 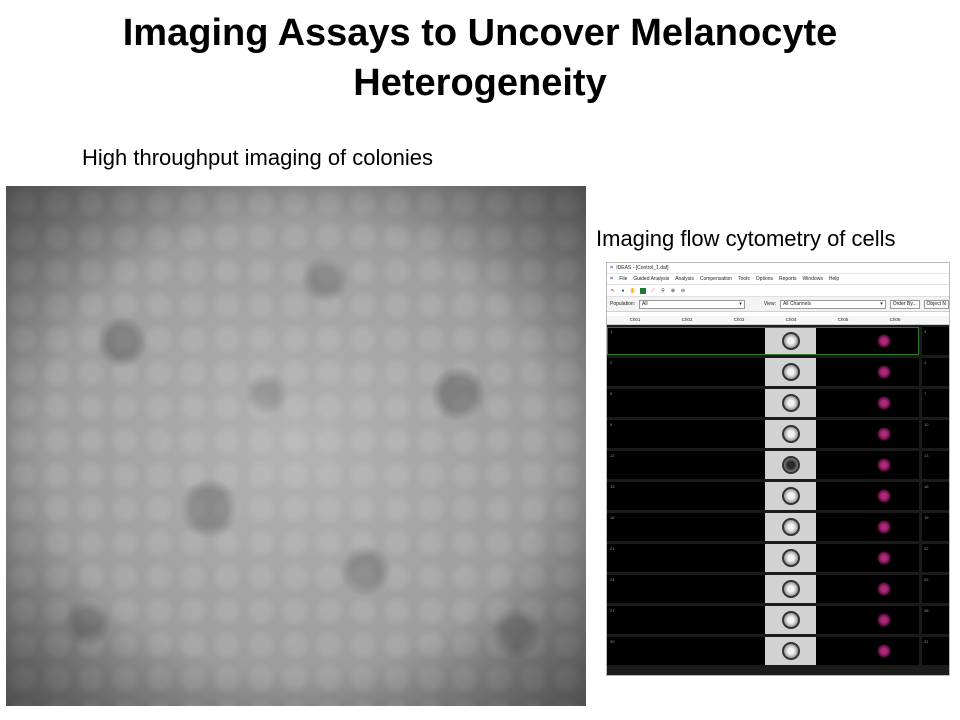 What do you see at coordinates (925, 362) in the screenshot?
I see `side-row-object-number: 4` at bounding box center [925, 362].